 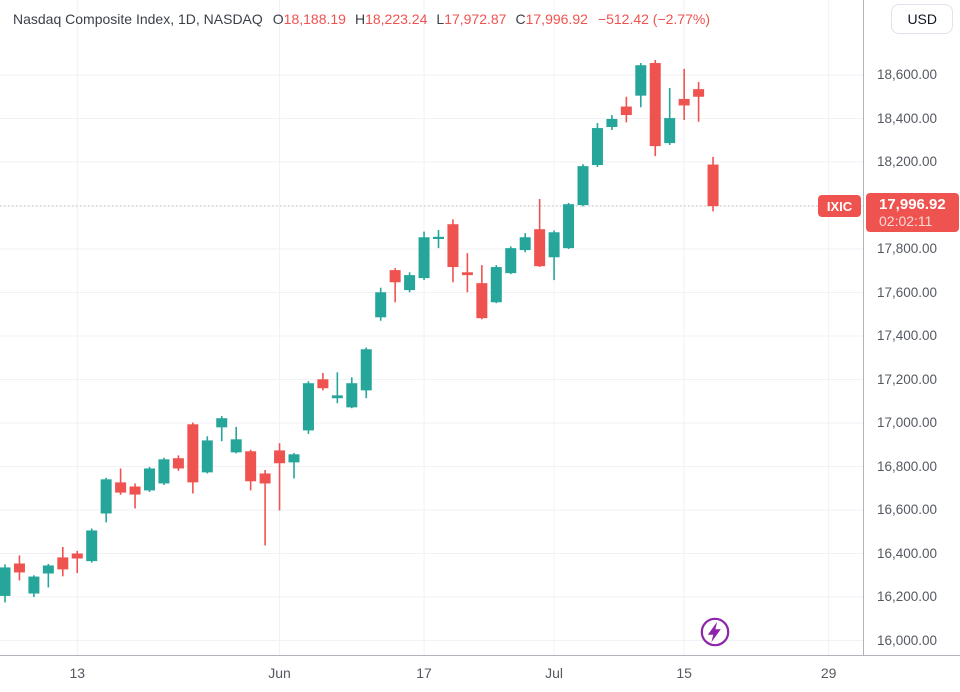 I want to click on price-axis-label: 16,000.00, so click(x=907, y=640).